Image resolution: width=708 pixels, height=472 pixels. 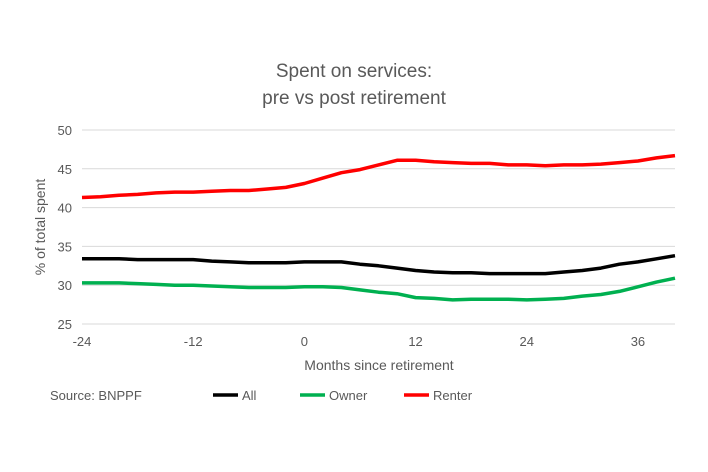 What do you see at coordinates (40, 227) in the screenshot?
I see `y-axis-label: % of total spent` at bounding box center [40, 227].